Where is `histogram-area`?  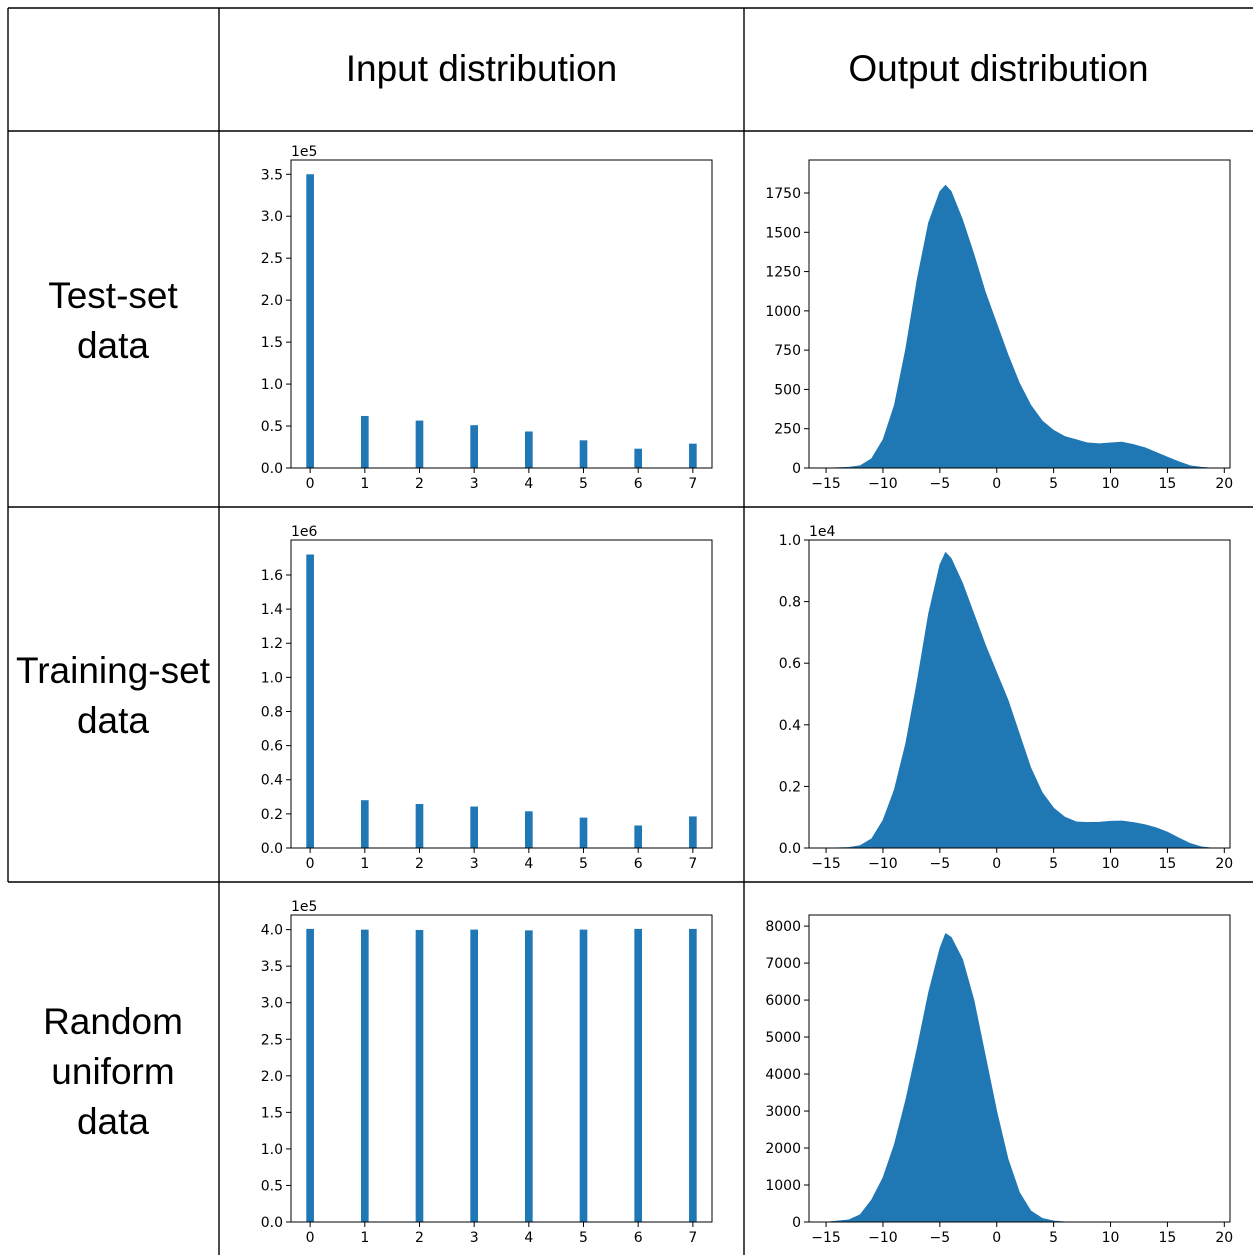
histogram-area is located at coordinates (1019, 700).